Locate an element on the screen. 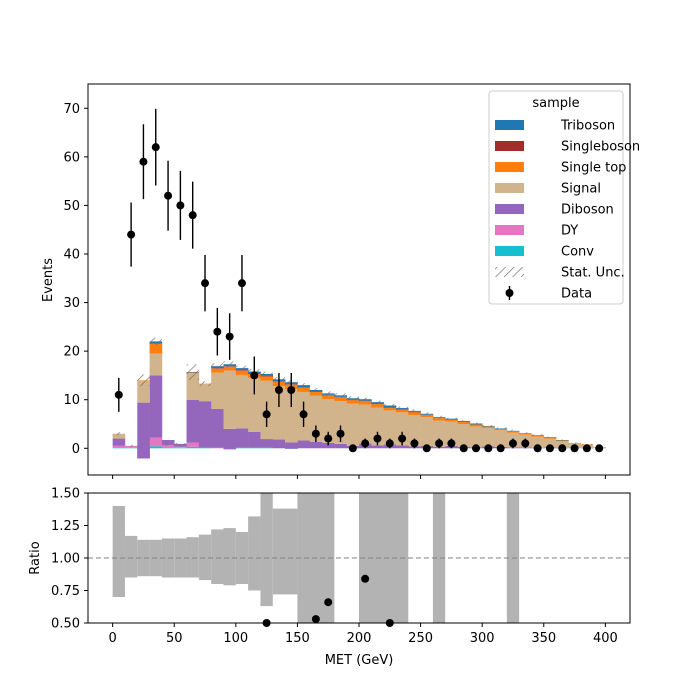 Image resolution: width=700 pixels, height=700 pixels. x-tick-label: 50 is located at coordinates (174, 638).